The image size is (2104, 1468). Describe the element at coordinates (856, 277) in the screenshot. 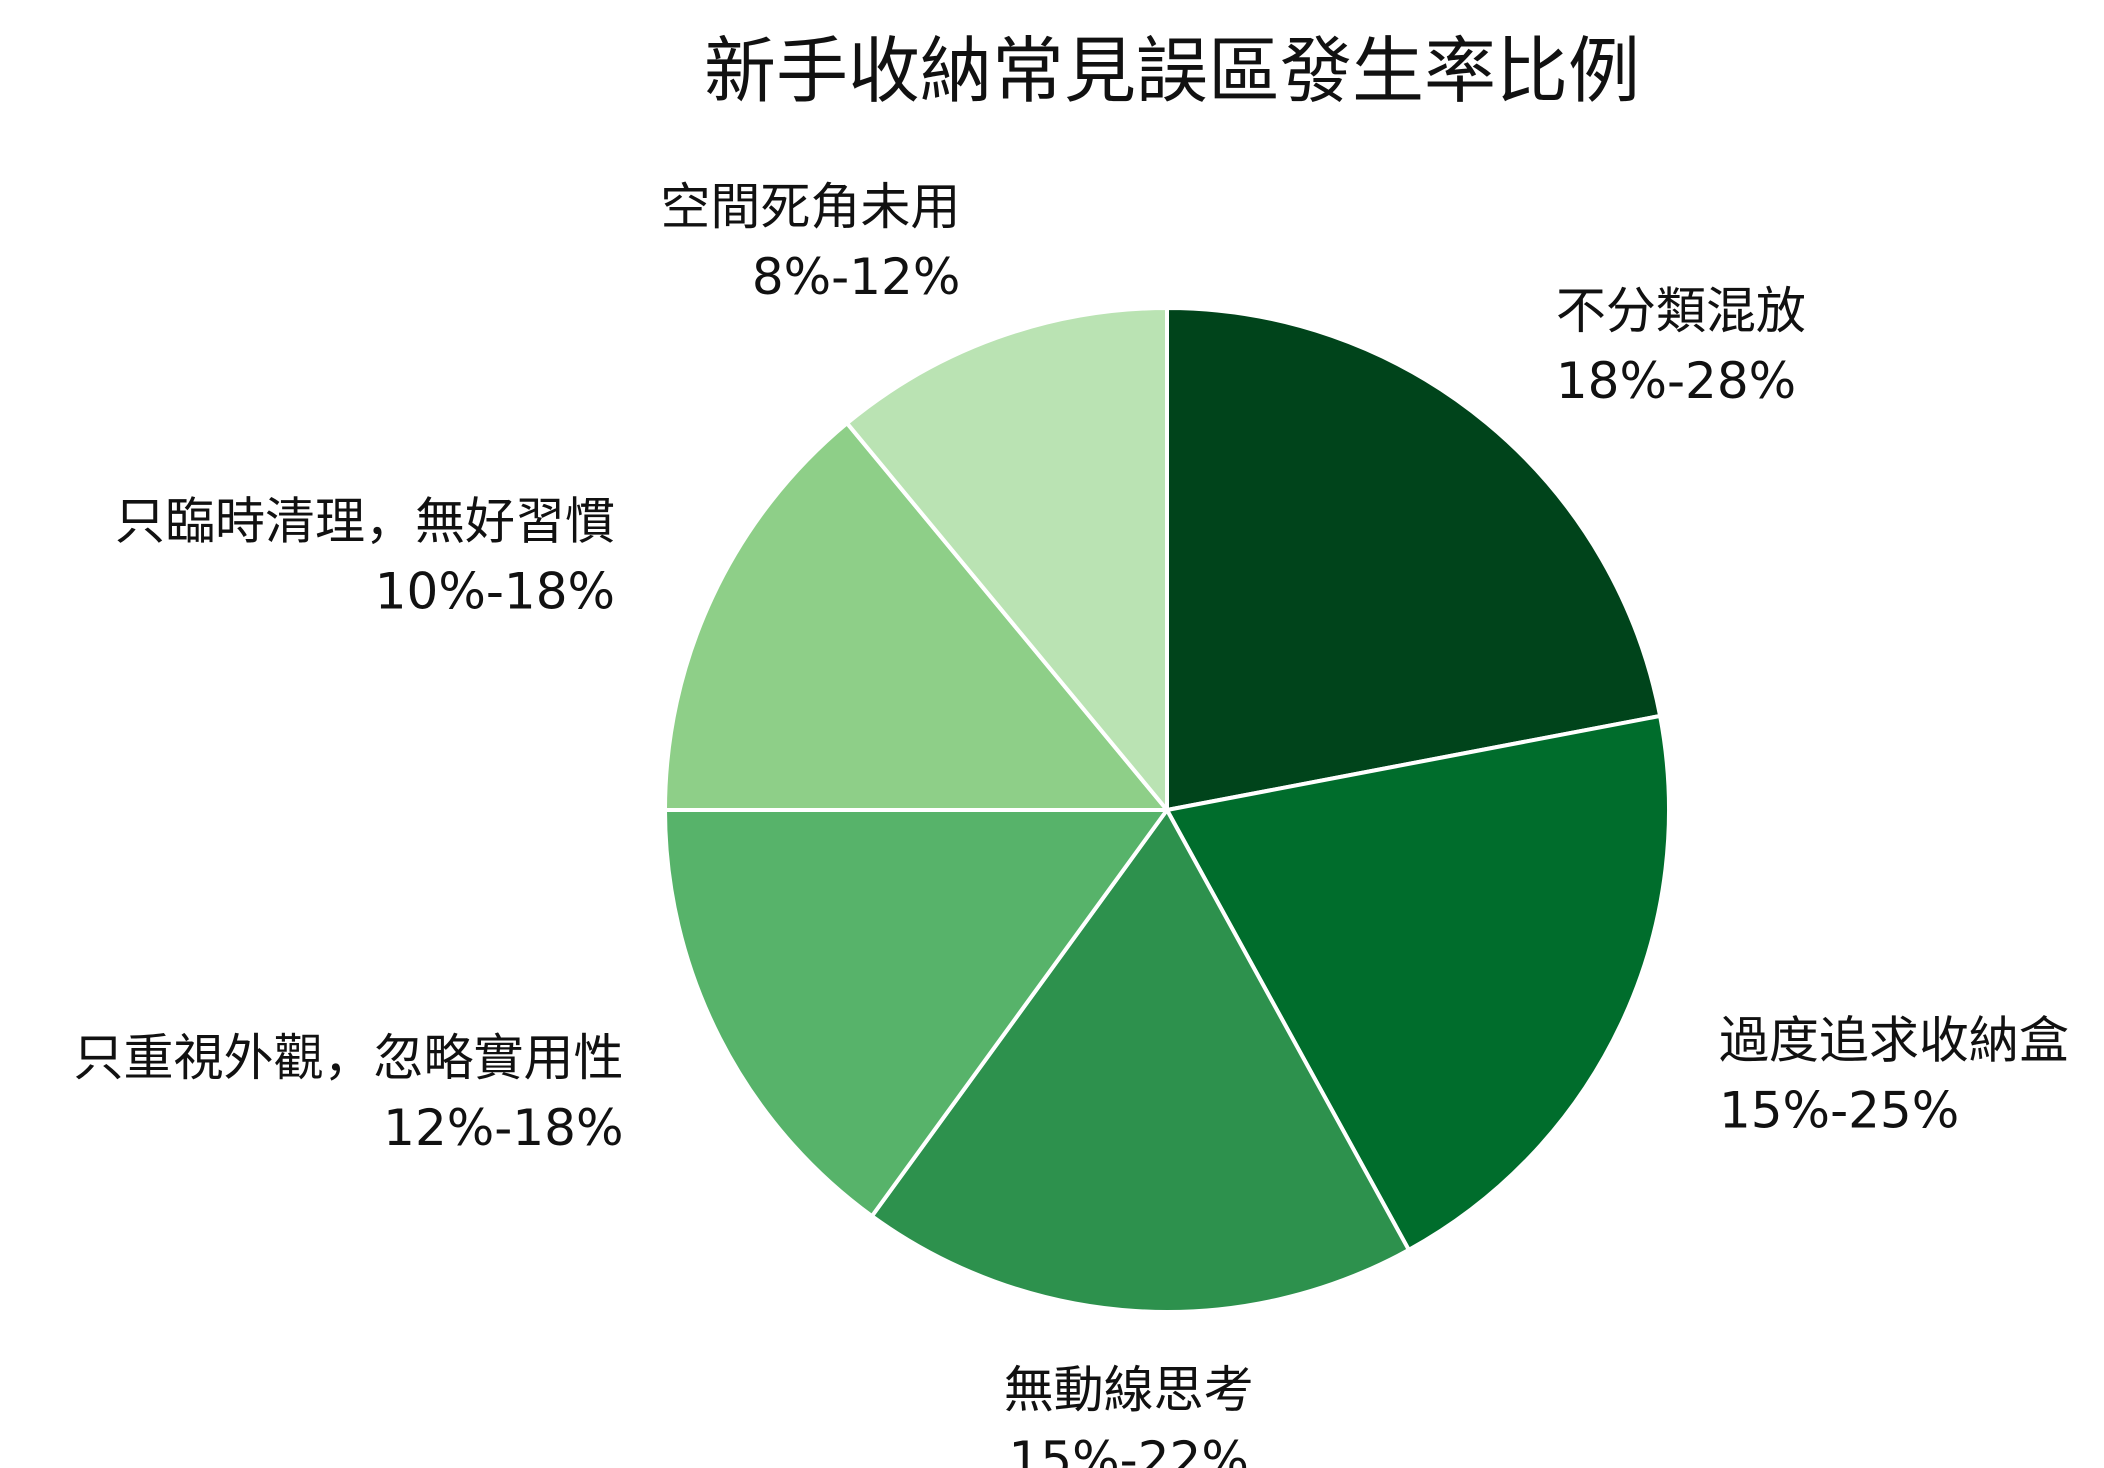

I see `slice-range-label: 8%-12%` at that location.